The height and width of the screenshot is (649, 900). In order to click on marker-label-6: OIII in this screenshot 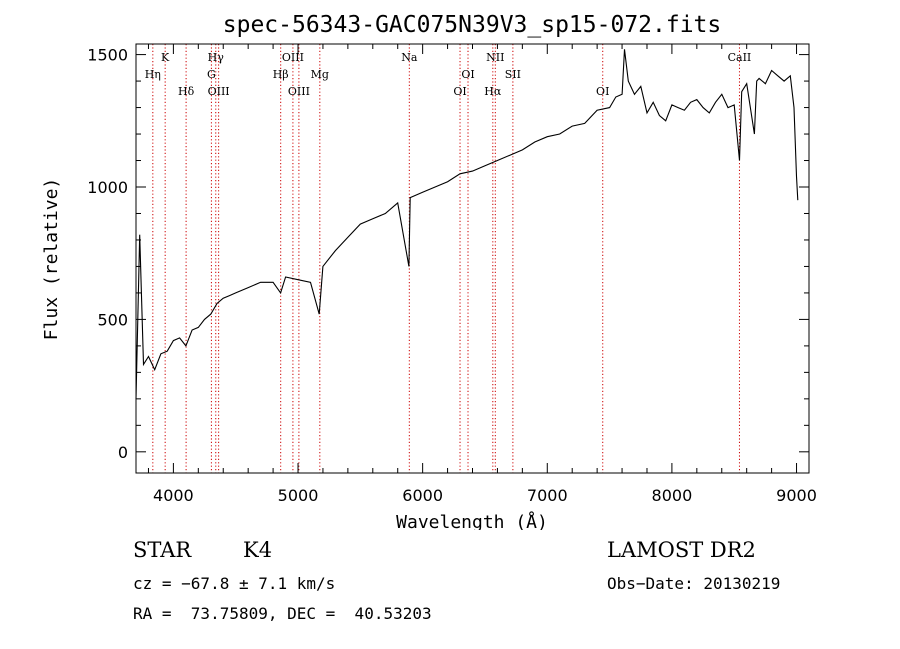, I will do `click(293, 57)`.